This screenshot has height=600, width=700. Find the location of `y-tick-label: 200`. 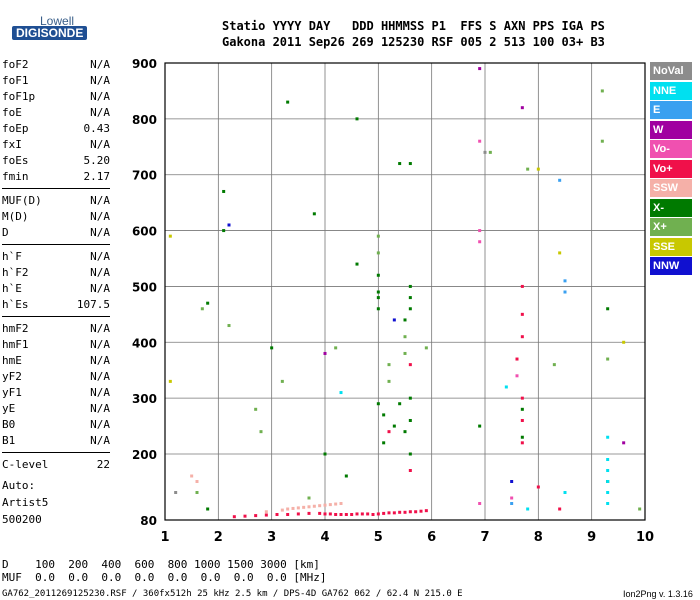

y-tick-label: 200 is located at coordinates (144, 455).